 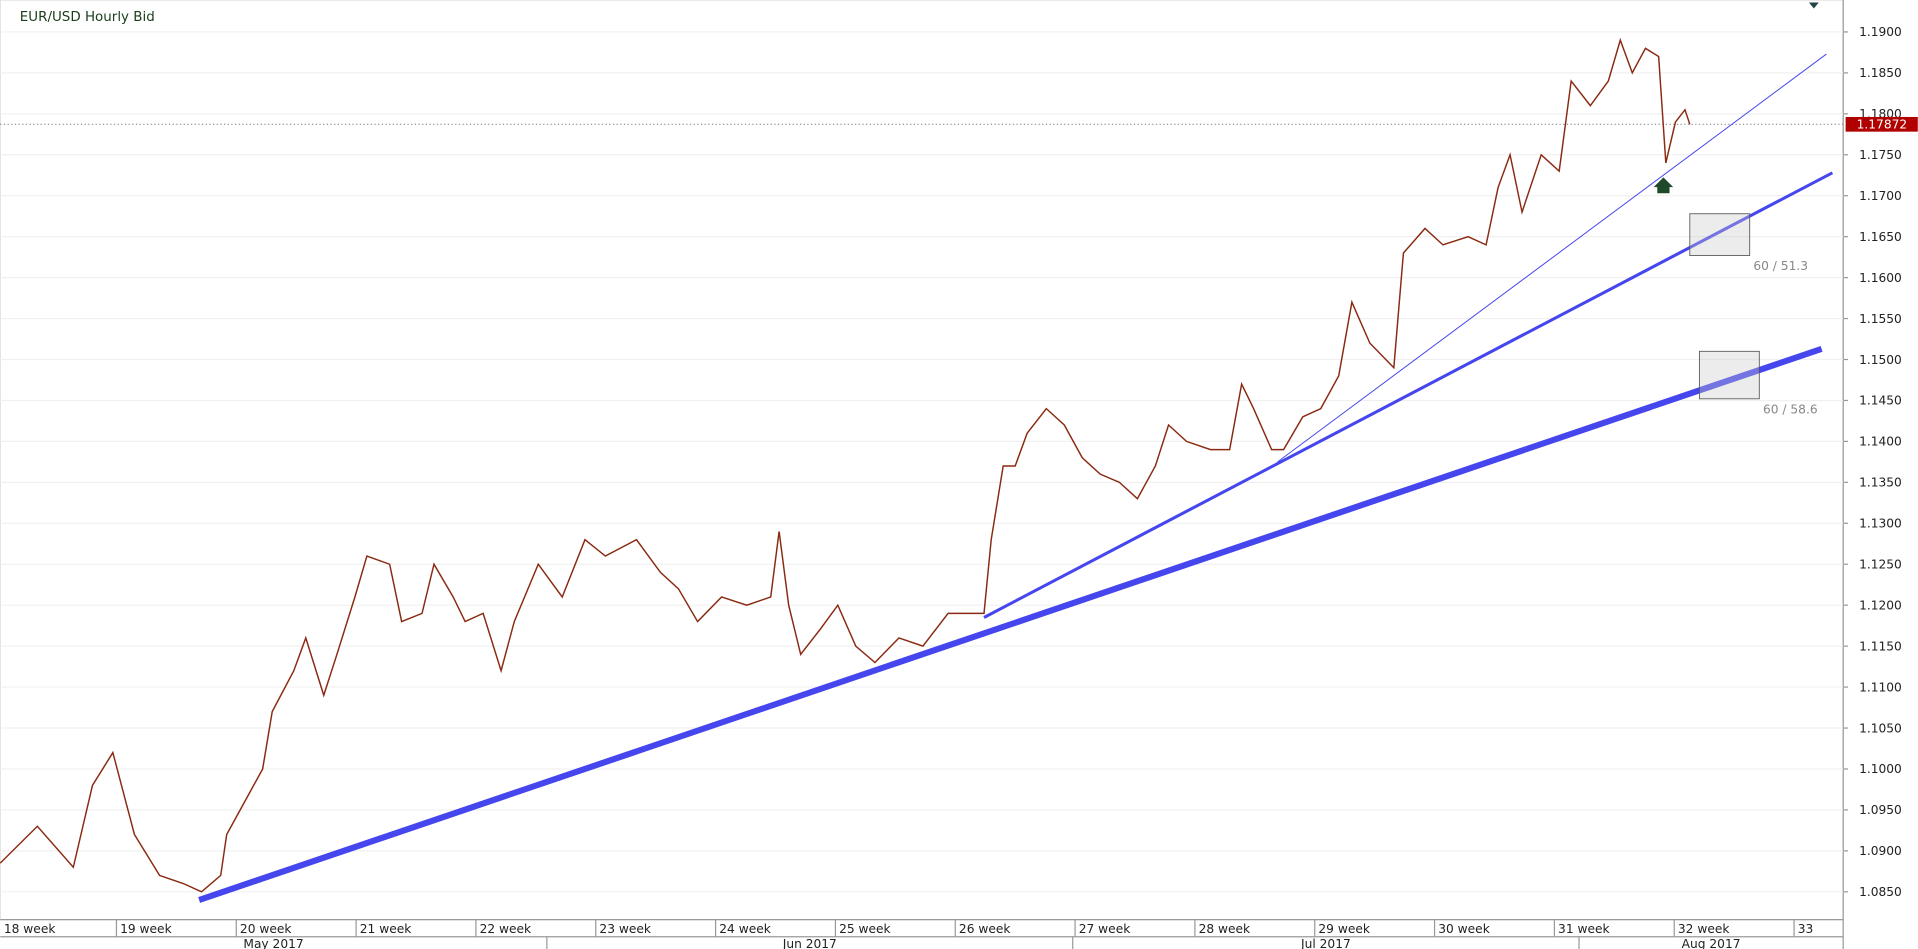 What do you see at coordinates (386, 929) in the screenshot?
I see `x-tick-label: 21 week` at bounding box center [386, 929].